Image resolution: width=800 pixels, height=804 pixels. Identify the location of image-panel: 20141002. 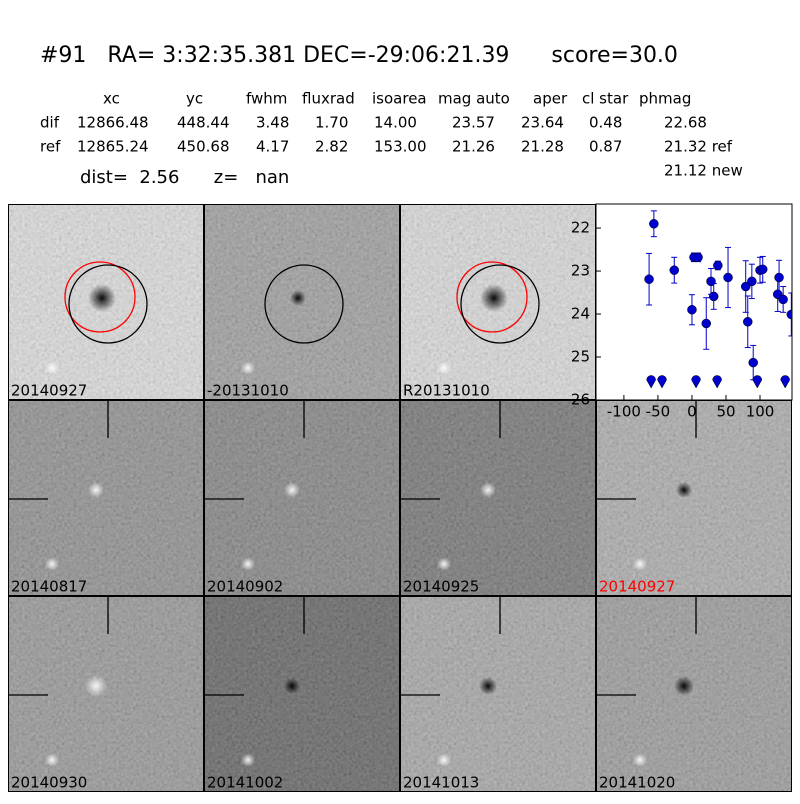
(302, 694).